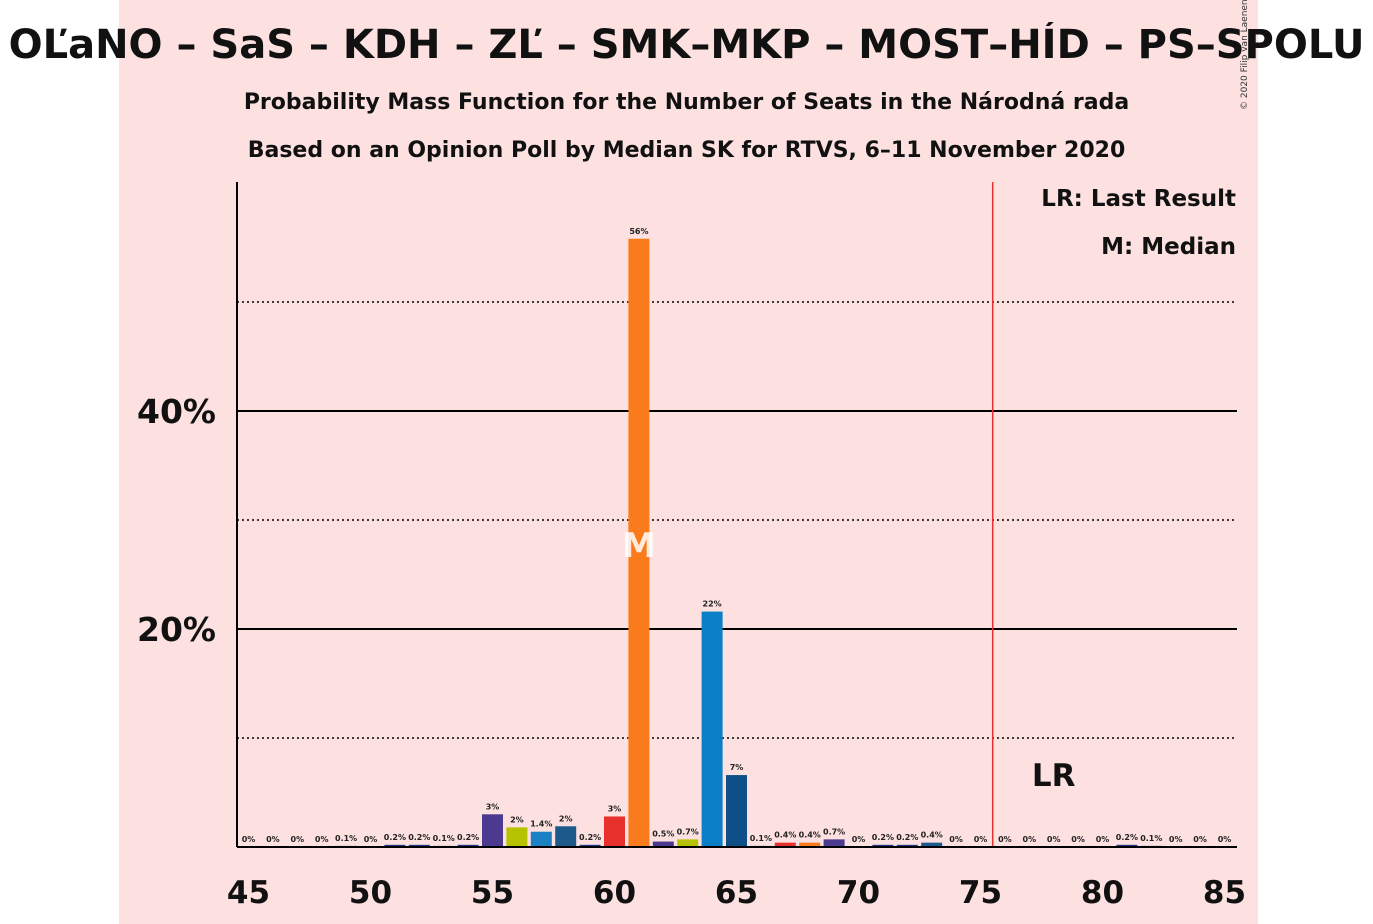  Describe the element at coordinates (468, 837) in the screenshot. I see `bar-label-54: 0.2%` at that location.